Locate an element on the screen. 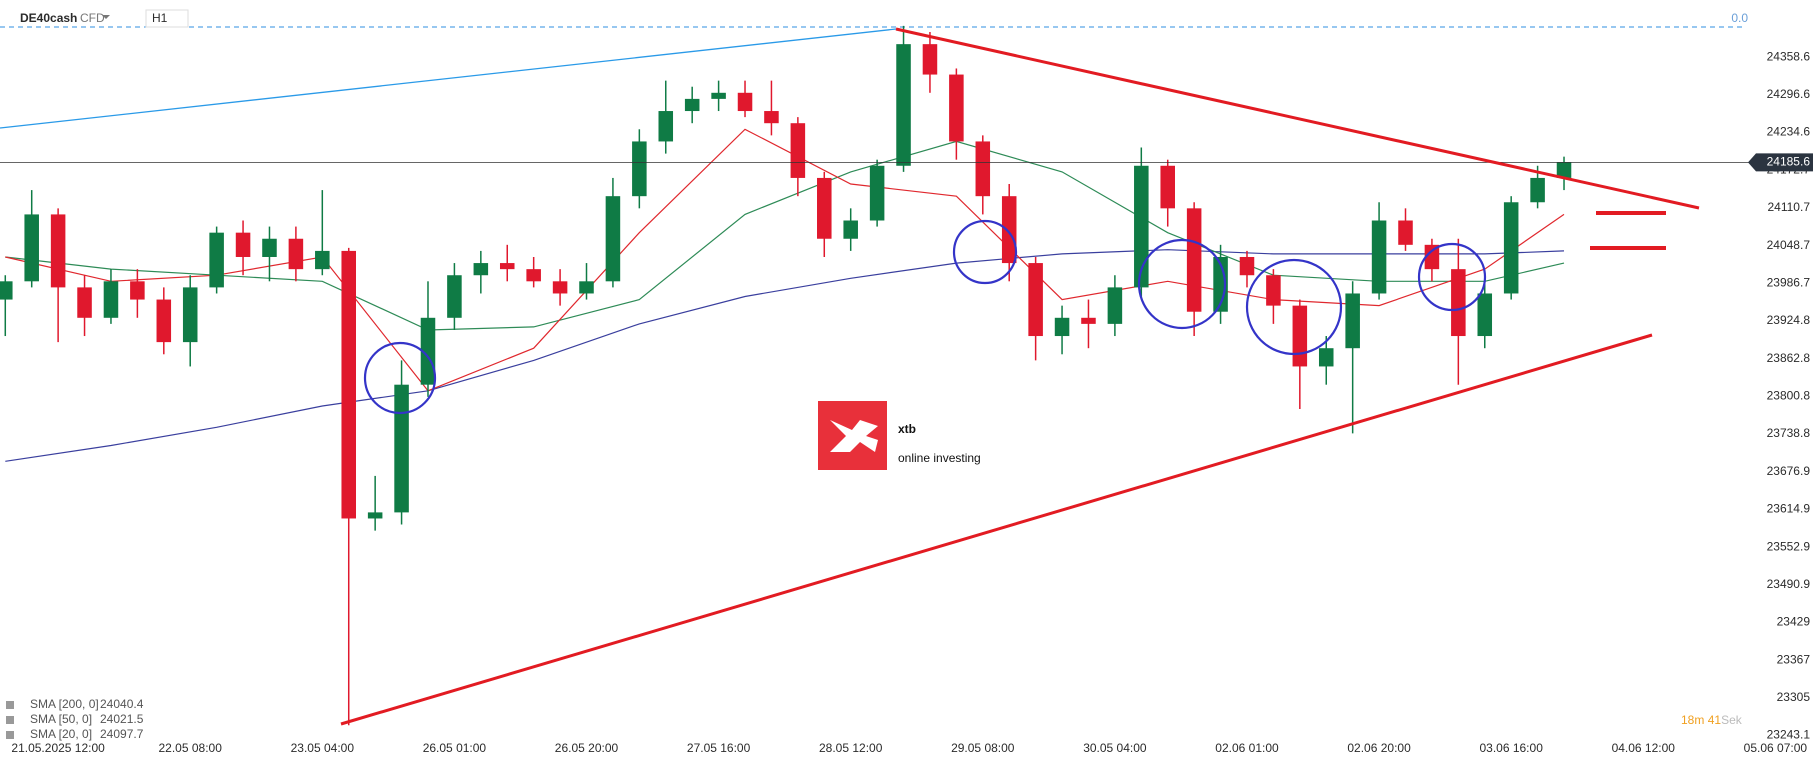 This screenshot has width=1815, height=759. dropdown-arrow is located at coordinates (106, 17).